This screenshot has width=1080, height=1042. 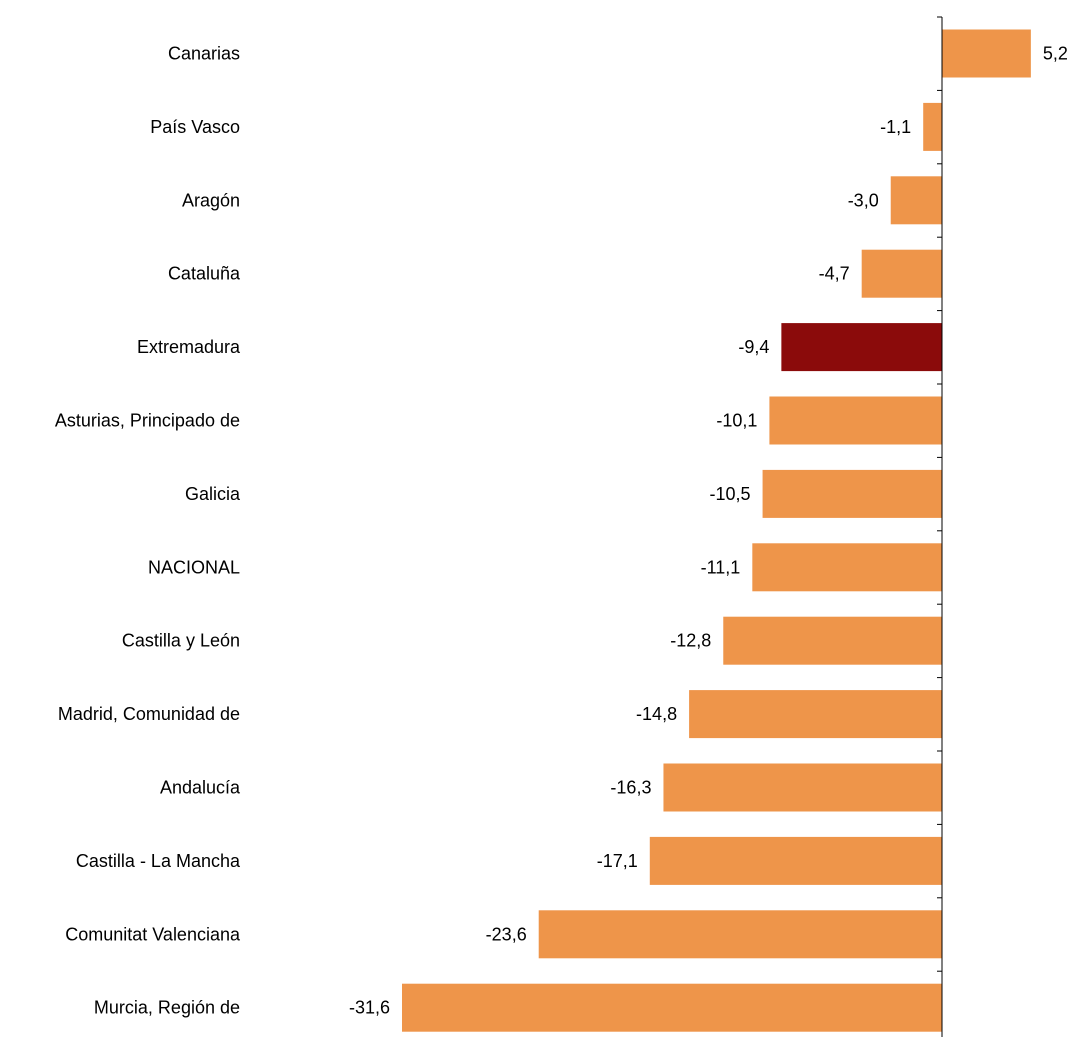 What do you see at coordinates (204, 54) in the screenshot?
I see `category-label: Canarias` at bounding box center [204, 54].